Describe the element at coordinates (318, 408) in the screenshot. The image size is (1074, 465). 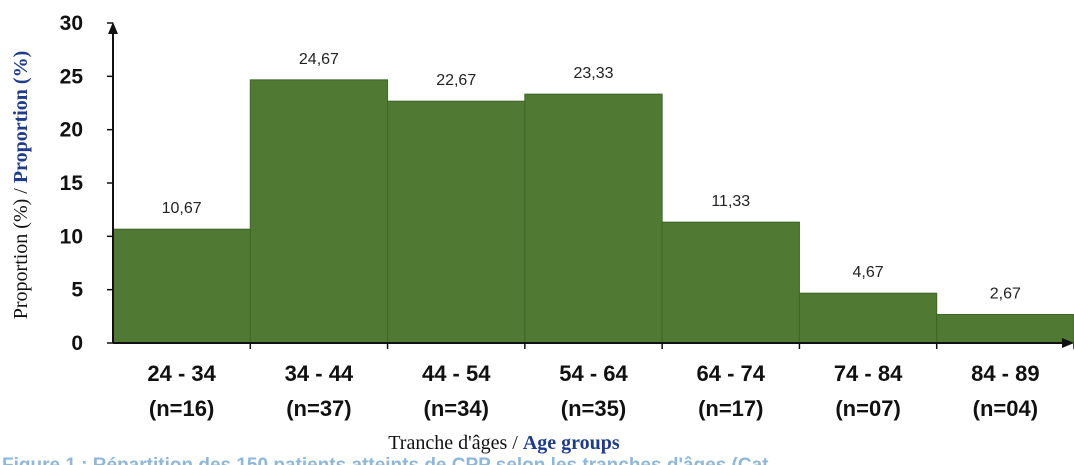
I see `x-tick-count-2: (n=37)` at that location.